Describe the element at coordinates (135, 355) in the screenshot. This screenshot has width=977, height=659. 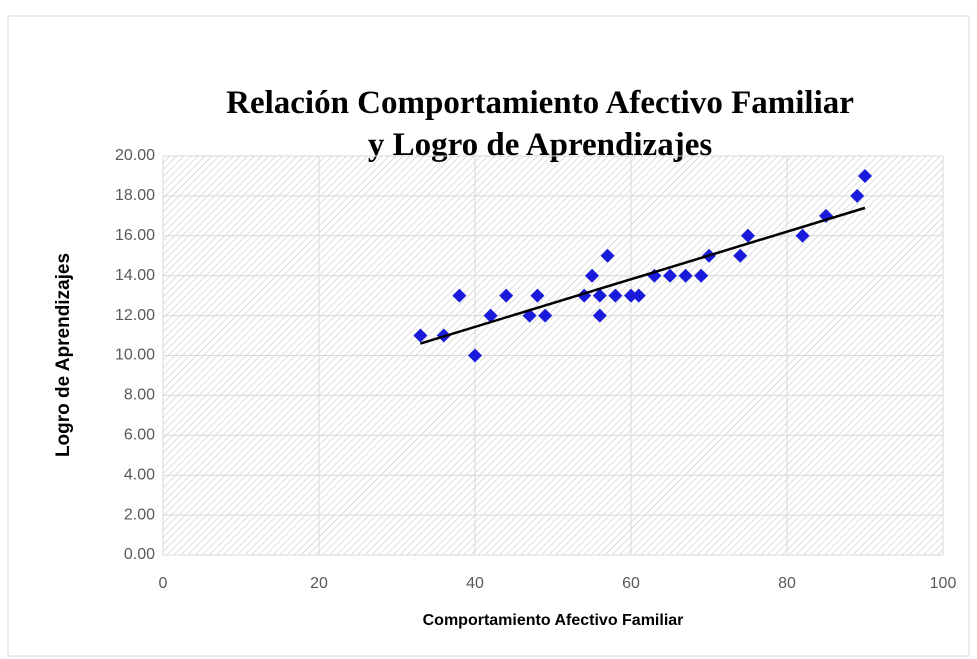
I see `y-tick-label: 10.00` at that location.